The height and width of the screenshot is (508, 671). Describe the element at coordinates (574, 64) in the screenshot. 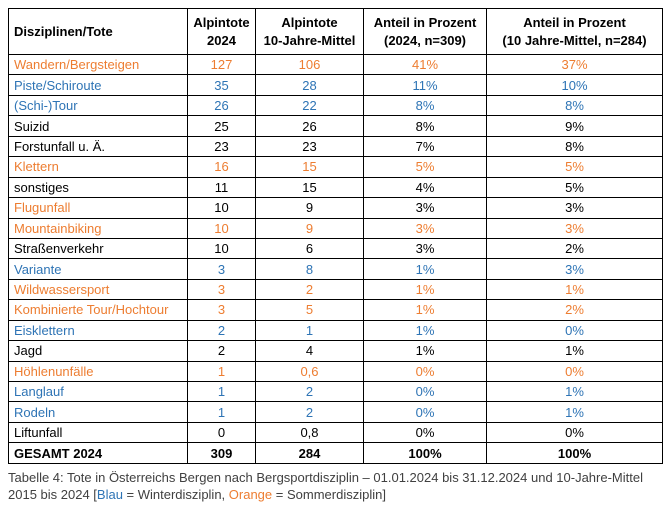

I see `row-value: 37%` at that location.